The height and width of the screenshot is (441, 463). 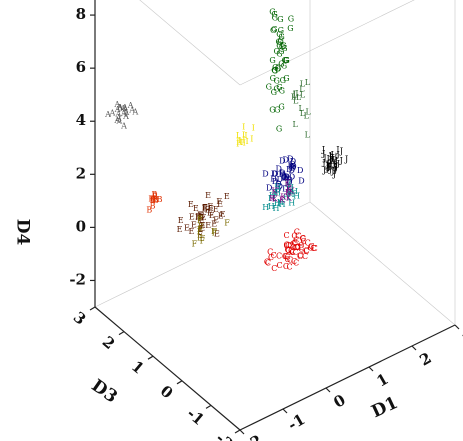 I want to click on x-axis-label: D1, so click(x=385, y=407).